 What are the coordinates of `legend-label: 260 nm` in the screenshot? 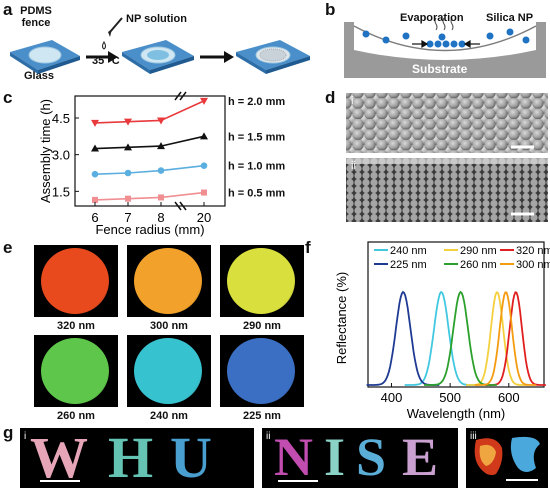 It's located at (478, 265).